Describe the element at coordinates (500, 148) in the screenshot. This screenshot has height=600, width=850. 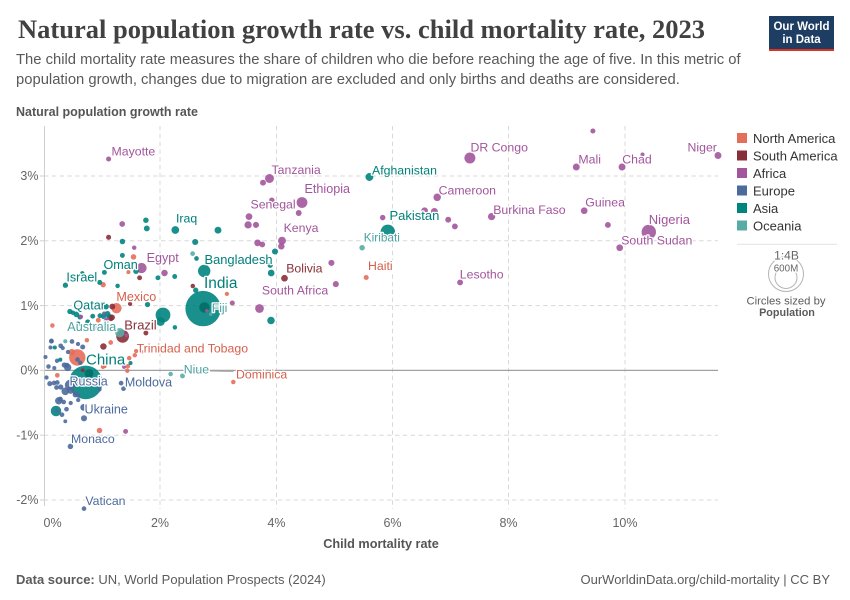
I see `svg-text: DR Congo` at that location.